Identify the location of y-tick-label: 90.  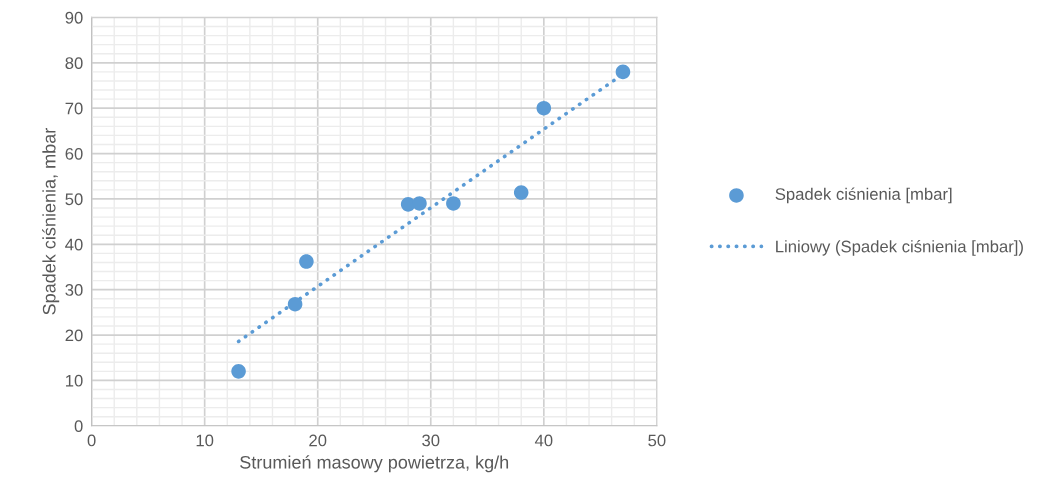
(74, 17).